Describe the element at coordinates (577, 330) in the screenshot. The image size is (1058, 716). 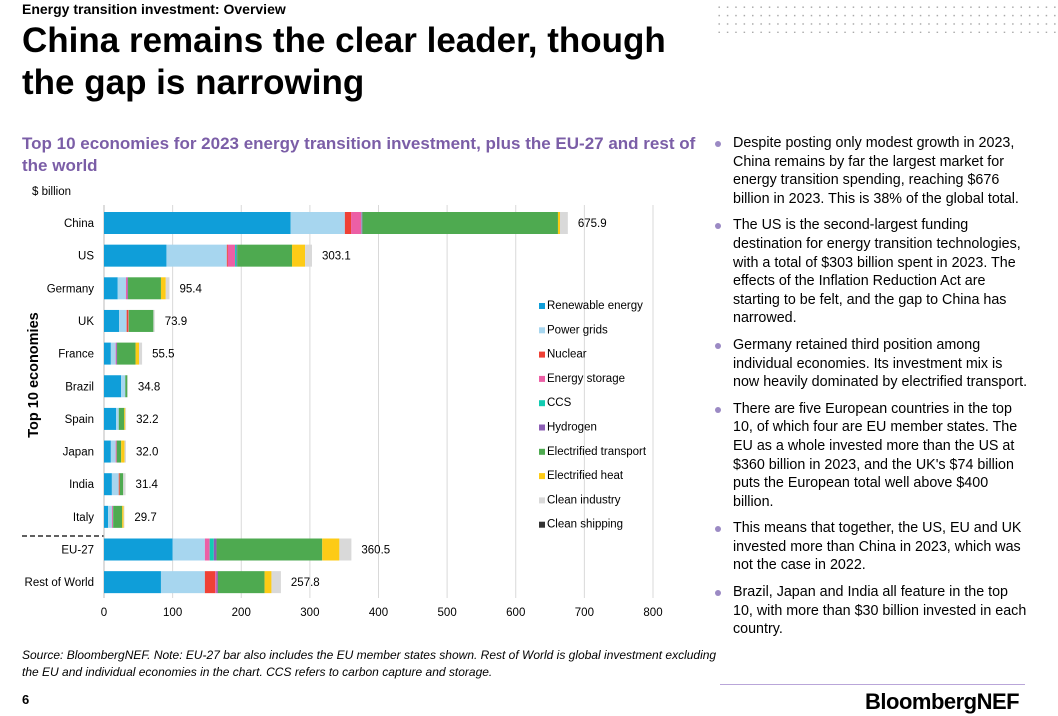
I see `legend-label: Power grids` at that location.